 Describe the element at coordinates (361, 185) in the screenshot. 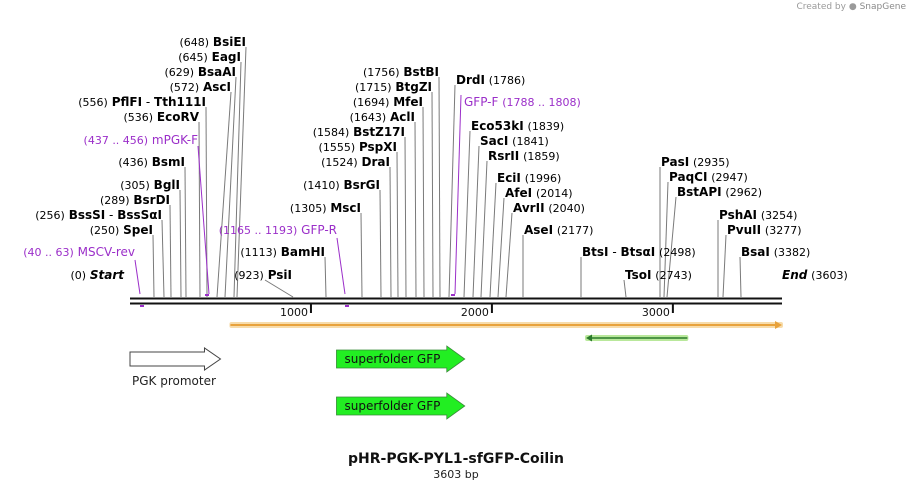

I see `site-name-15-0: BsrGI` at that location.